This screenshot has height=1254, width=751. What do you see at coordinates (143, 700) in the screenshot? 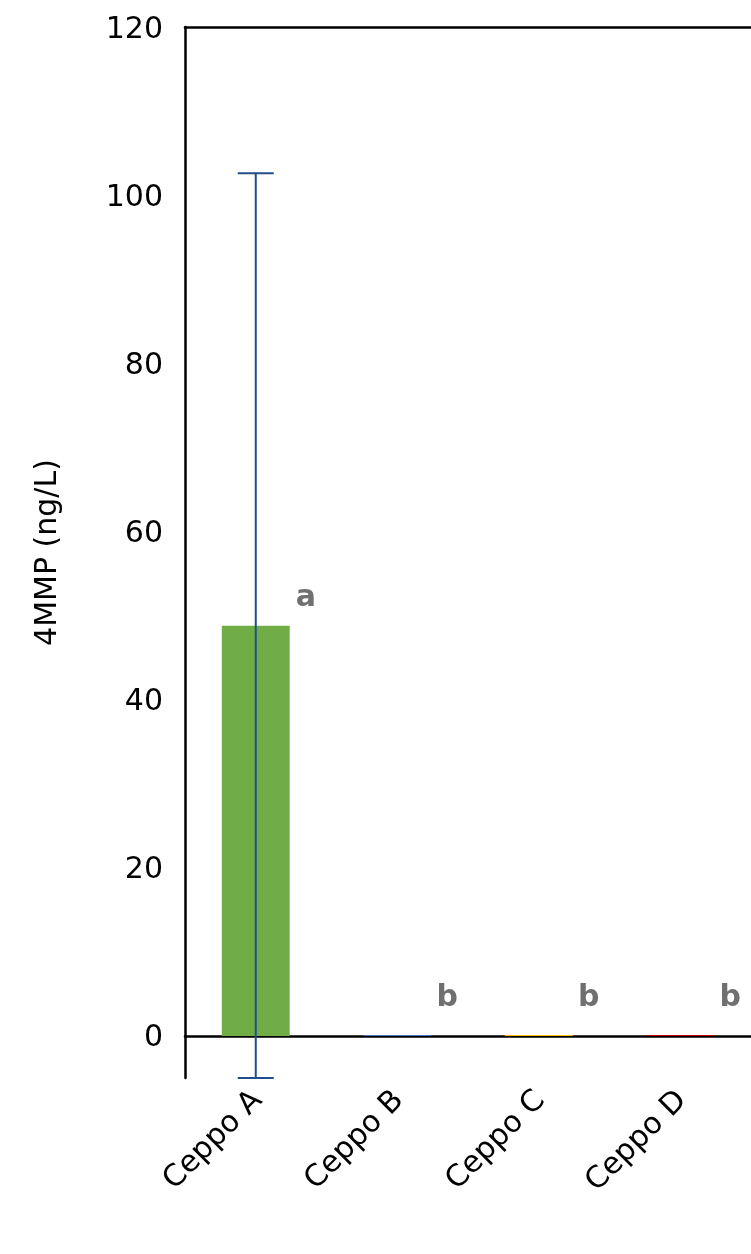
I see `y-tick-label: 40` at bounding box center [143, 700].